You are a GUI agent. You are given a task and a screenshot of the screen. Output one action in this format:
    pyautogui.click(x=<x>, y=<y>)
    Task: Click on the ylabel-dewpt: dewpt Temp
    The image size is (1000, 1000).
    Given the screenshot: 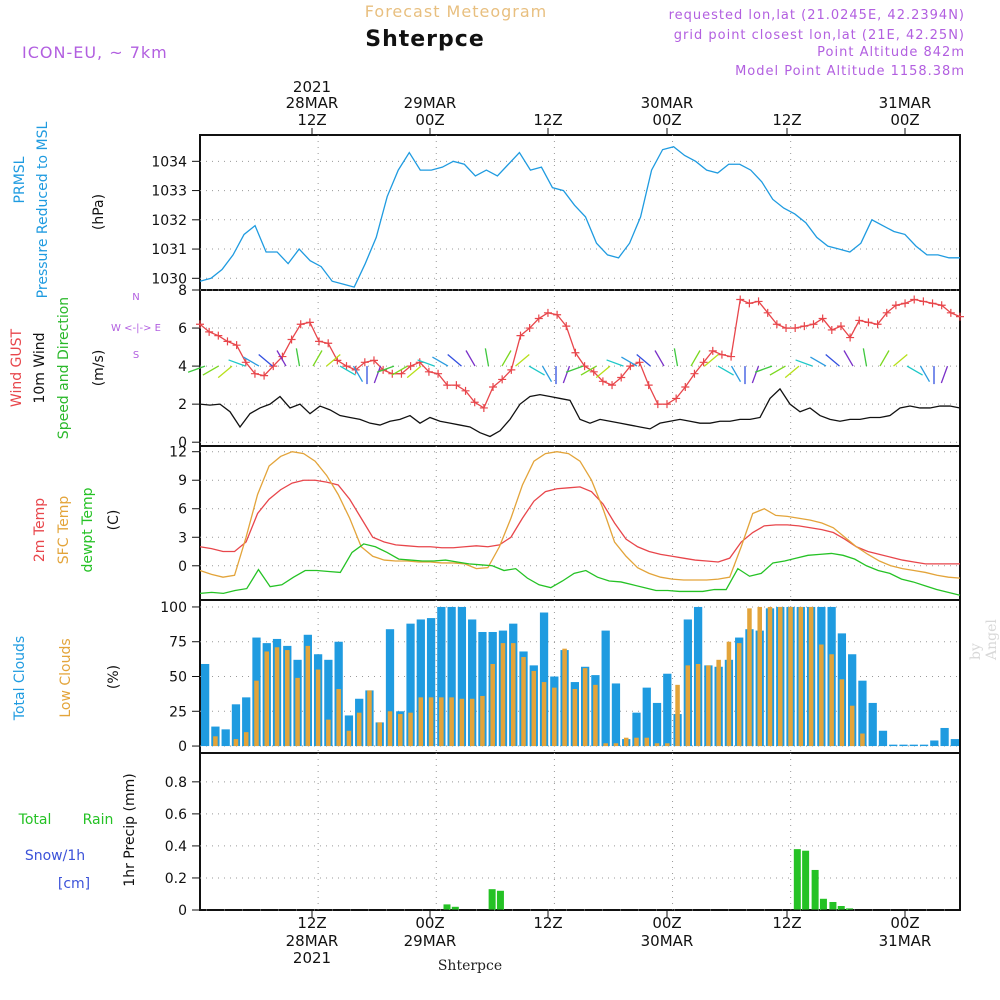 What is the action you would take?
    pyautogui.click(x=88, y=529)
    